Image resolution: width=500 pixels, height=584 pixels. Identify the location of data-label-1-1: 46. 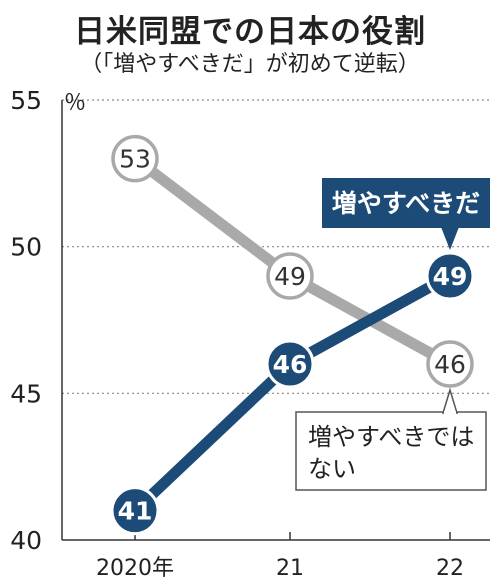
(290, 364).